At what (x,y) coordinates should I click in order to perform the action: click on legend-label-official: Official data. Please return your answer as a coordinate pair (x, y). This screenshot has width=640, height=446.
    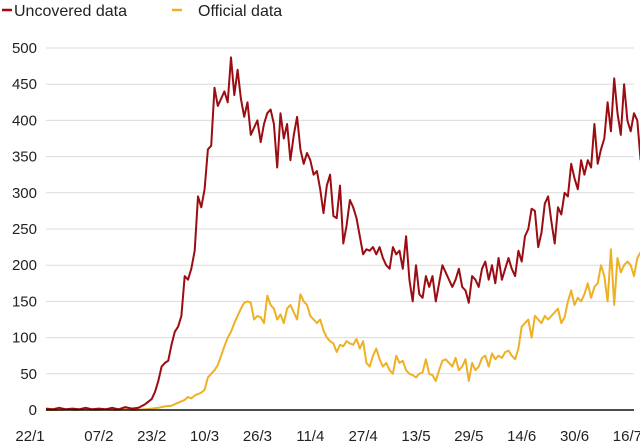
    Looking at the image, I should click on (240, 11).